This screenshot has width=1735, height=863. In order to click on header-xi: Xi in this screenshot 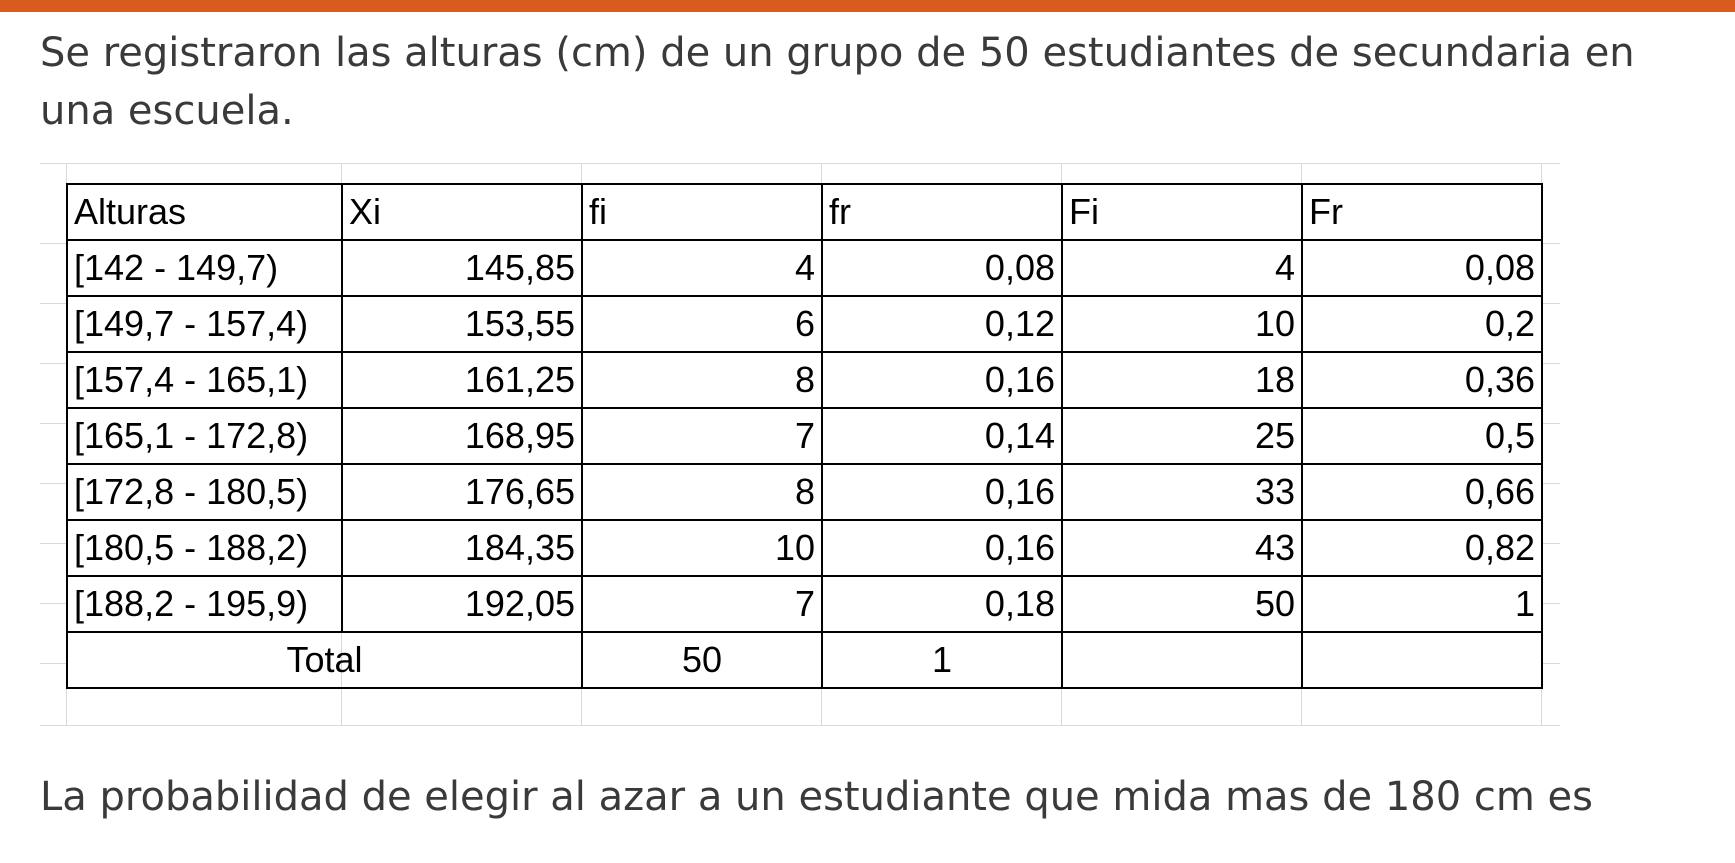, I will do `click(462, 212)`.